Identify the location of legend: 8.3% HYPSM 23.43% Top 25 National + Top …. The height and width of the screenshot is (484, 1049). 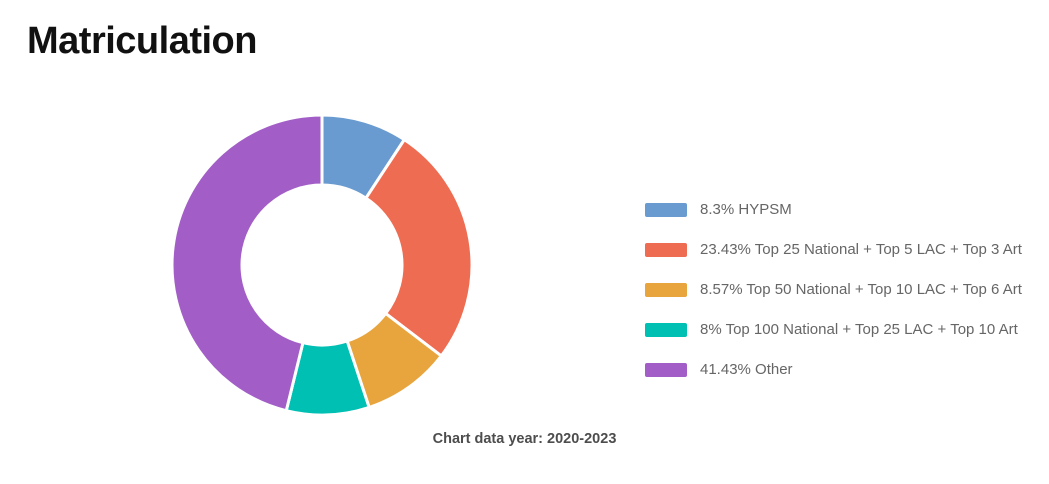
(833, 301).